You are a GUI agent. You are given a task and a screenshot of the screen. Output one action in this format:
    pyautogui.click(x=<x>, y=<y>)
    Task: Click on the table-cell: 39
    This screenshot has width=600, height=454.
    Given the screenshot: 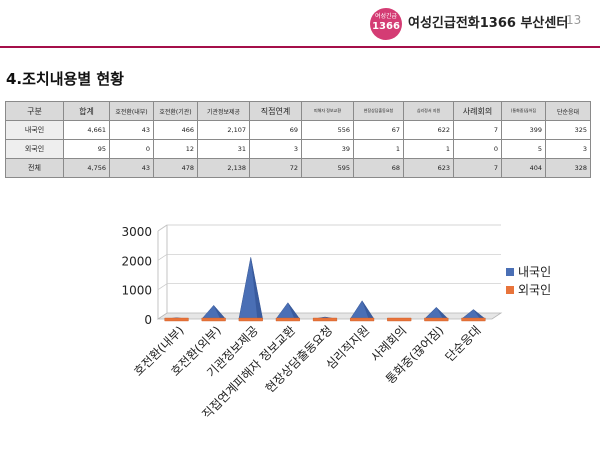 What is the action you would take?
    pyautogui.click(x=328, y=149)
    